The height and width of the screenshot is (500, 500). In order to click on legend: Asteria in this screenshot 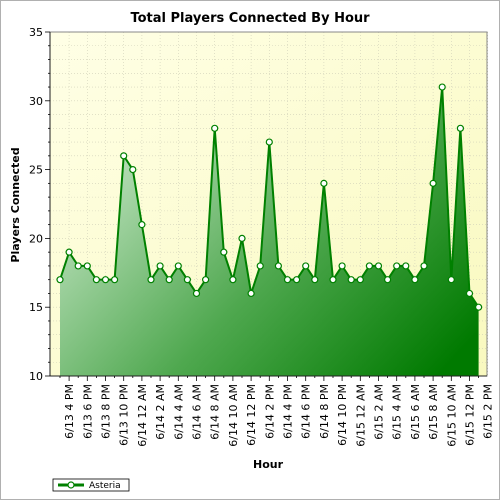, I will do `click(91, 485)`.